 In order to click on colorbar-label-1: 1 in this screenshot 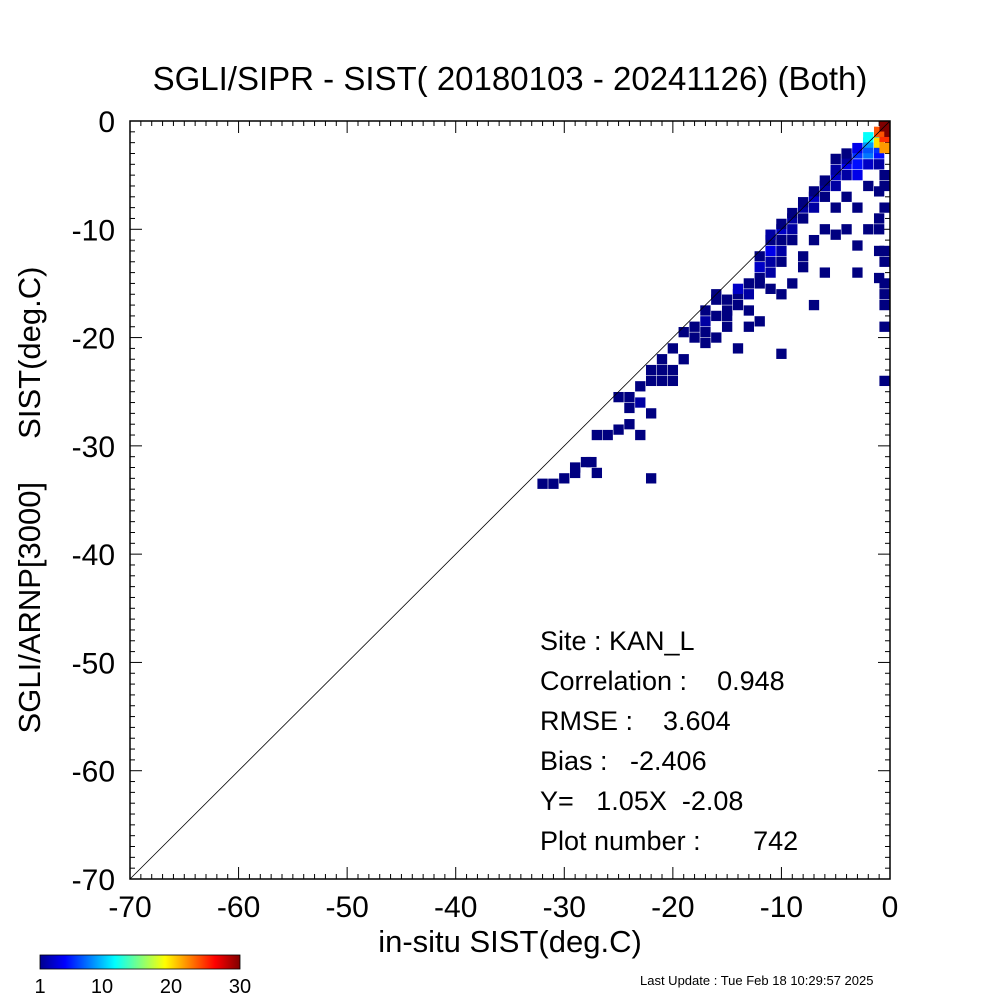, I will do `click(39, 987)`.